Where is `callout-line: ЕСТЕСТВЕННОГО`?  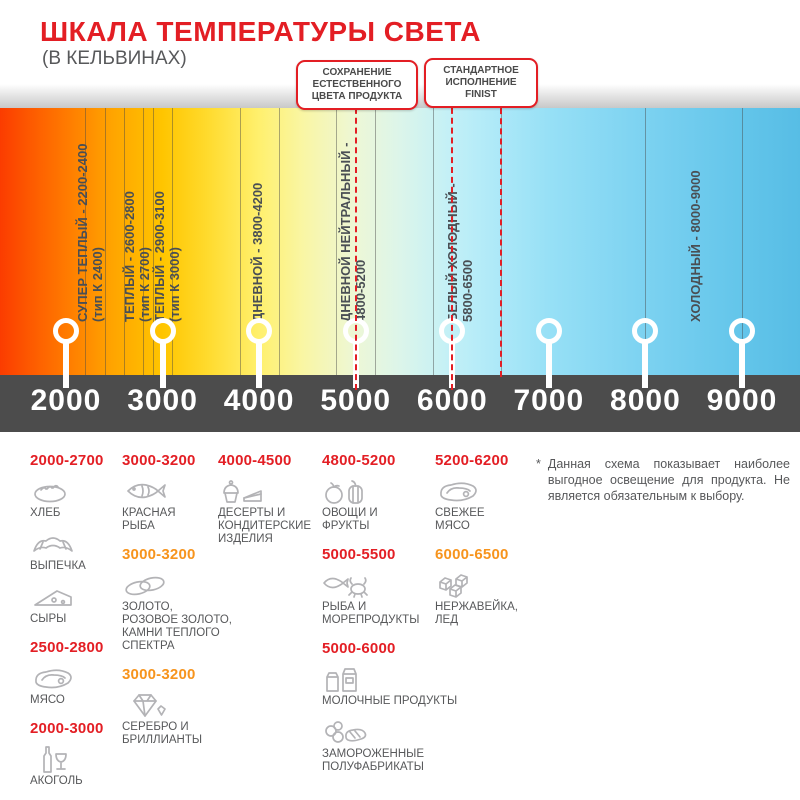
callout-line: ЕСТЕСТВЕННОГО is located at coordinates (357, 84).